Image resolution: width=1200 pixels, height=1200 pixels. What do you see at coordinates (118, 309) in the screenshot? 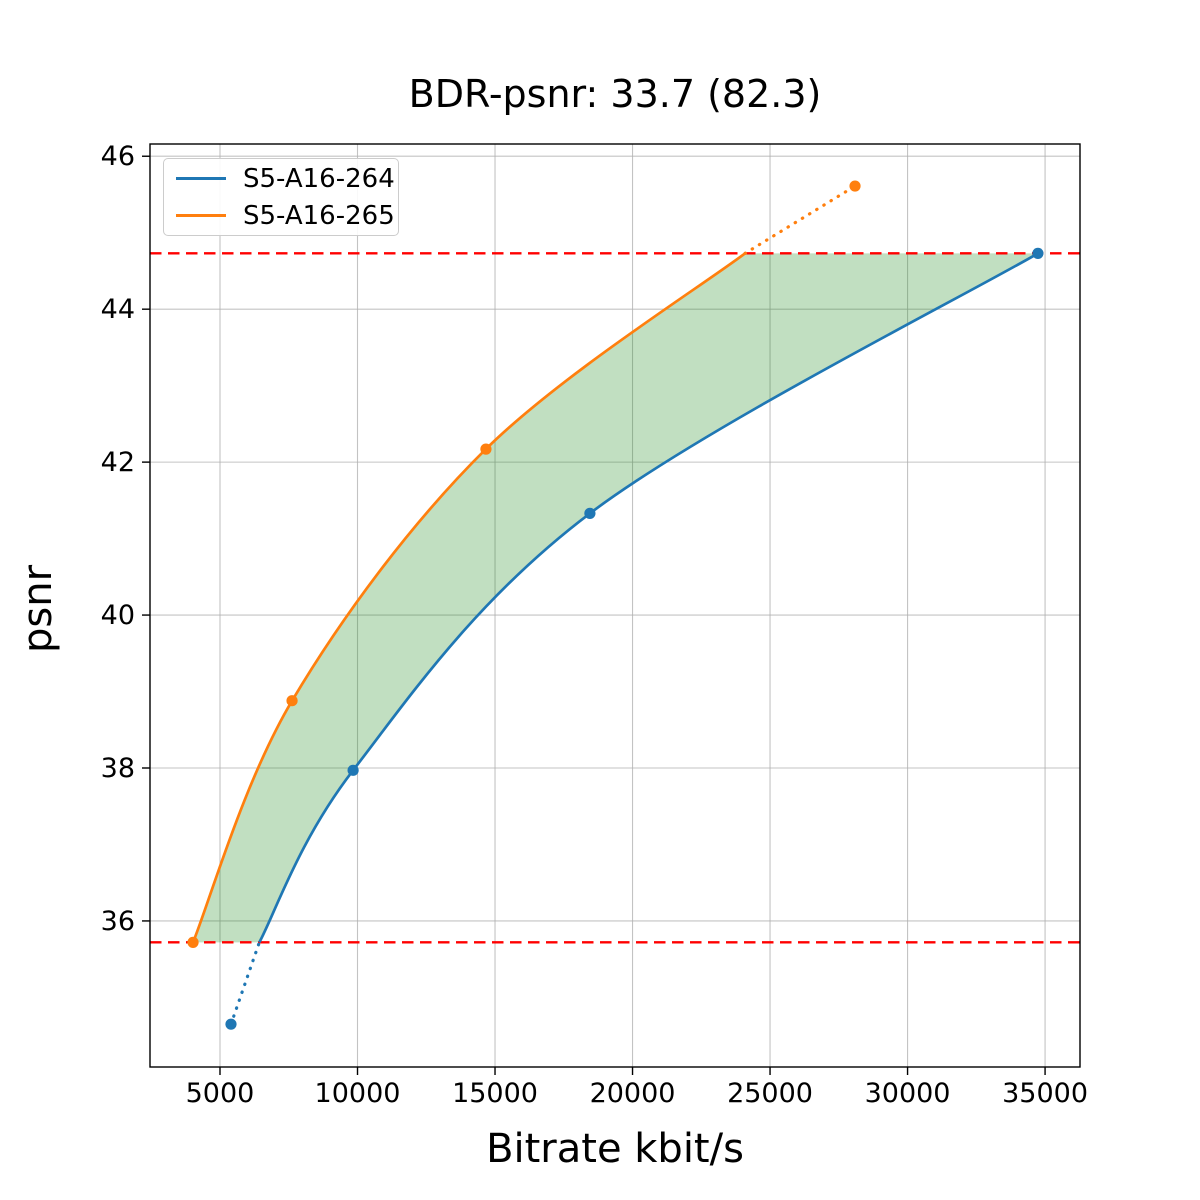
I see `y-tick-label: 44` at bounding box center [118, 309].